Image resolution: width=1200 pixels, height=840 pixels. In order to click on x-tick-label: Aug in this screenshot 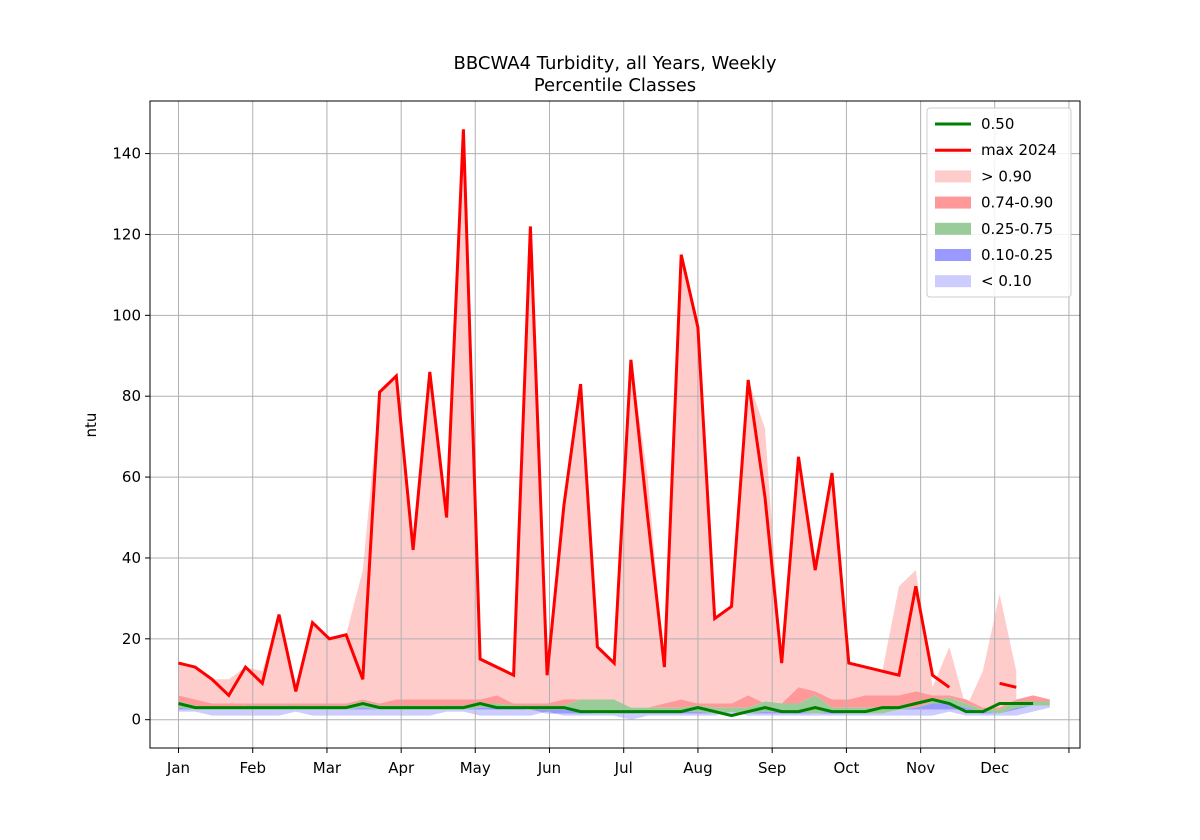, I will do `click(697, 768)`.